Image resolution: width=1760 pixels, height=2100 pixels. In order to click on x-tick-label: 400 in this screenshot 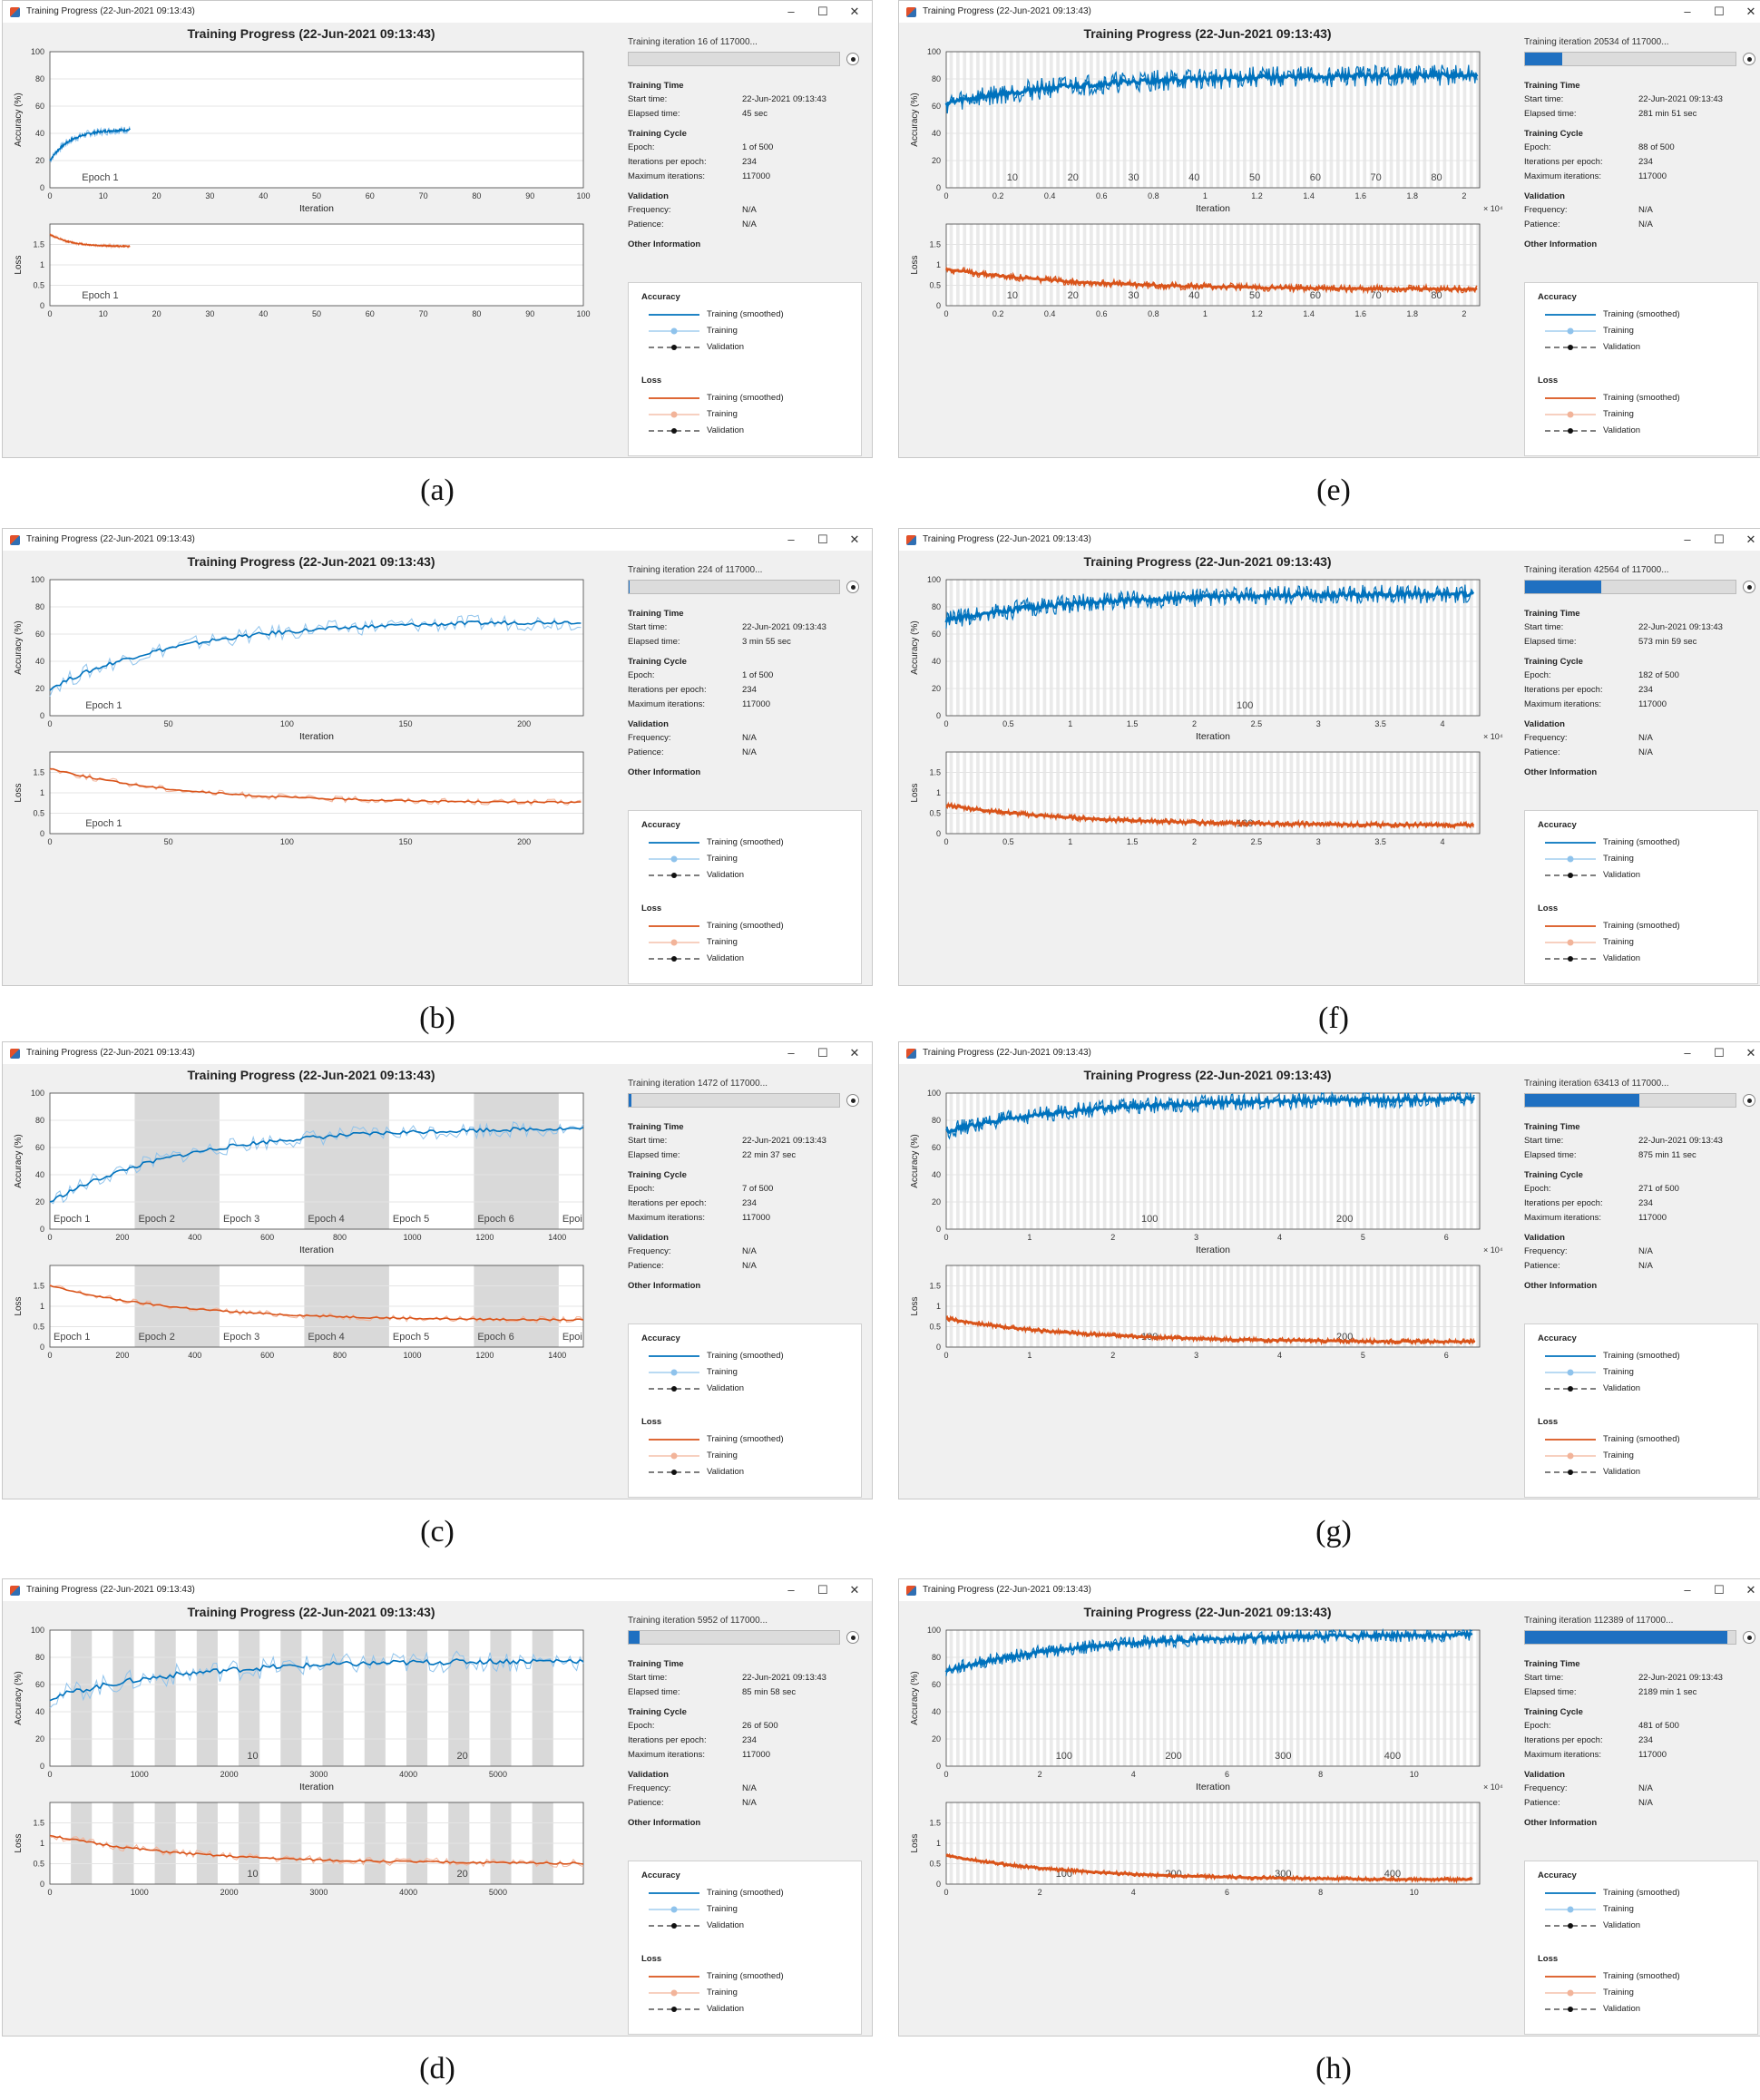, I will do `click(194, 1237)`.